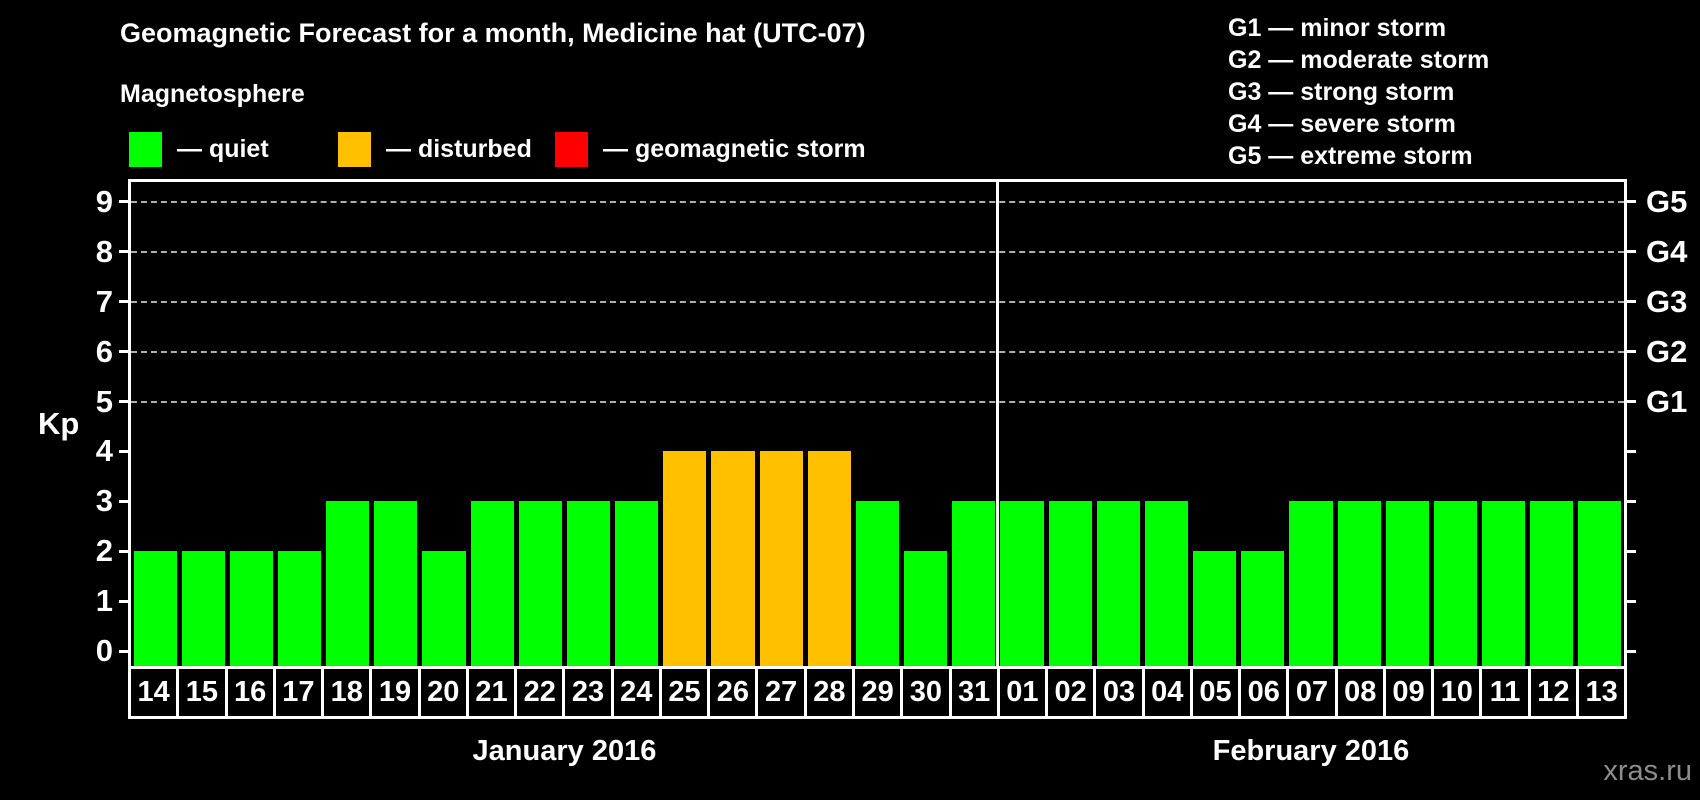 The height and width of the screenshot is (800, 1700). Describe the element at coordinates (1601, 692) in the screenshot. I see `day-cell-13: 13` at that location.